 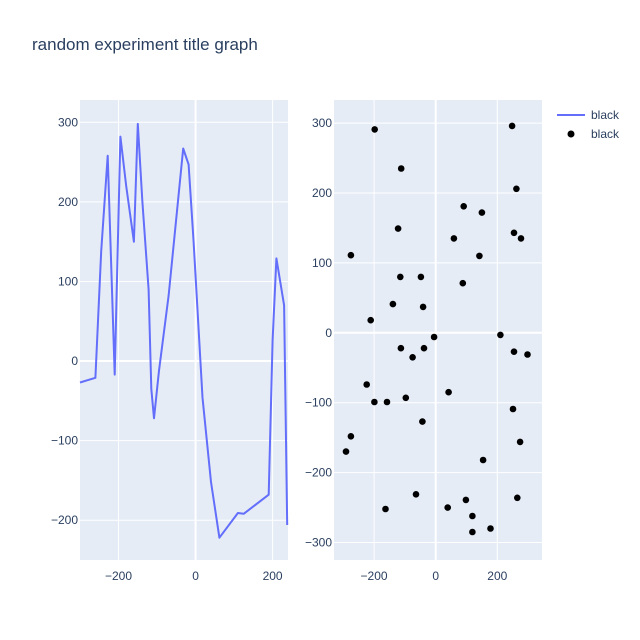 I want to click on legend-label-marker: black, so click(x=605, y=134).